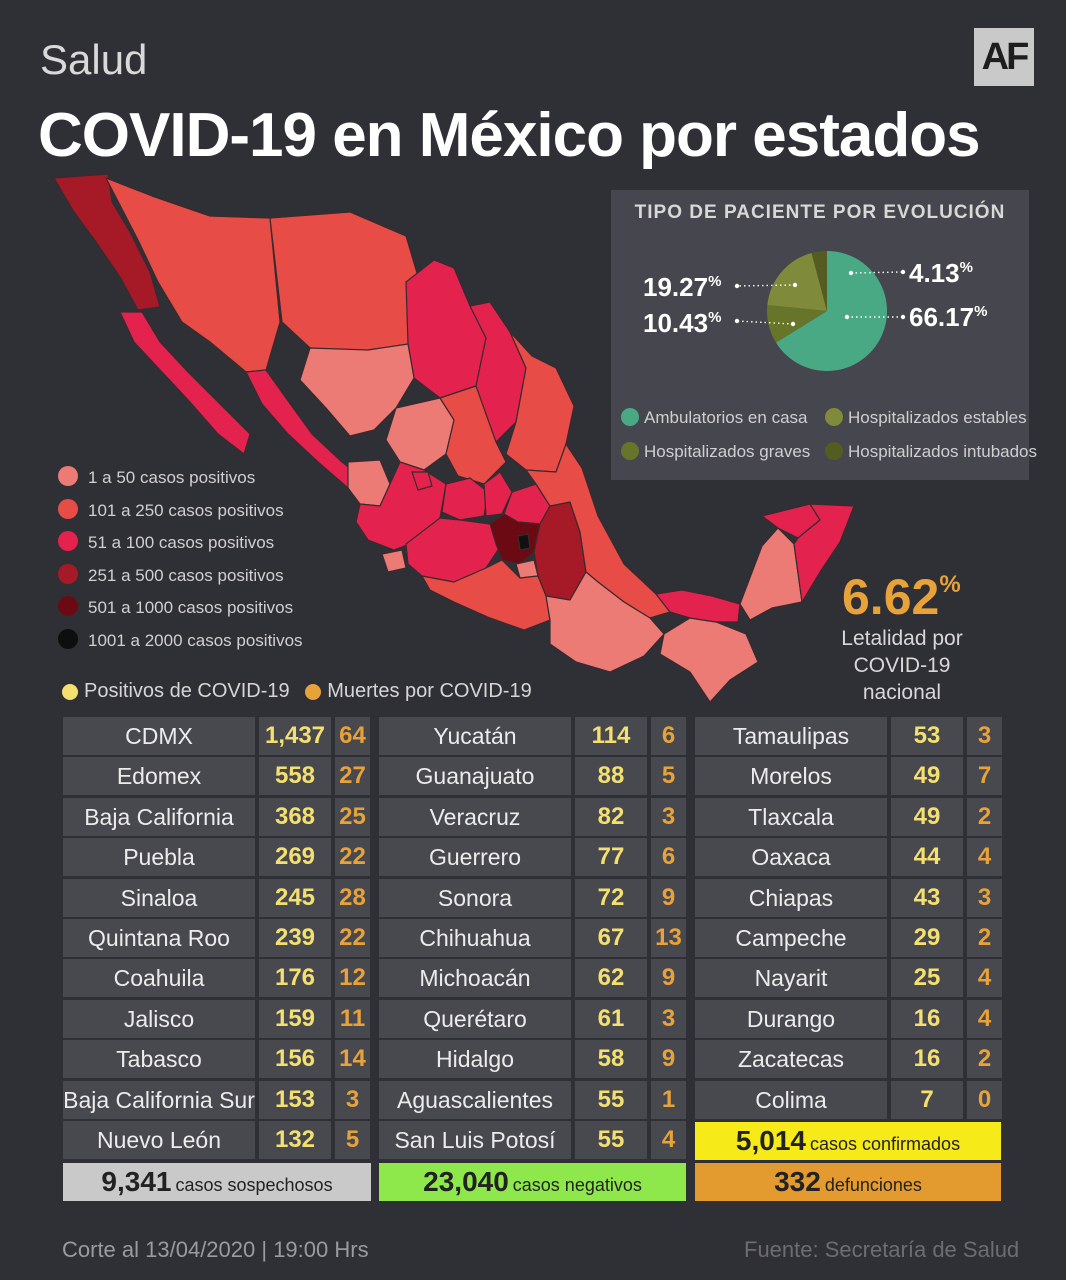 The width and height of the screenshot is (1066, 1280). Describe the element at coordinates (926, 418) in the screenshot. I see `pie-legend-estables: Hospitalizados estables` at that location.